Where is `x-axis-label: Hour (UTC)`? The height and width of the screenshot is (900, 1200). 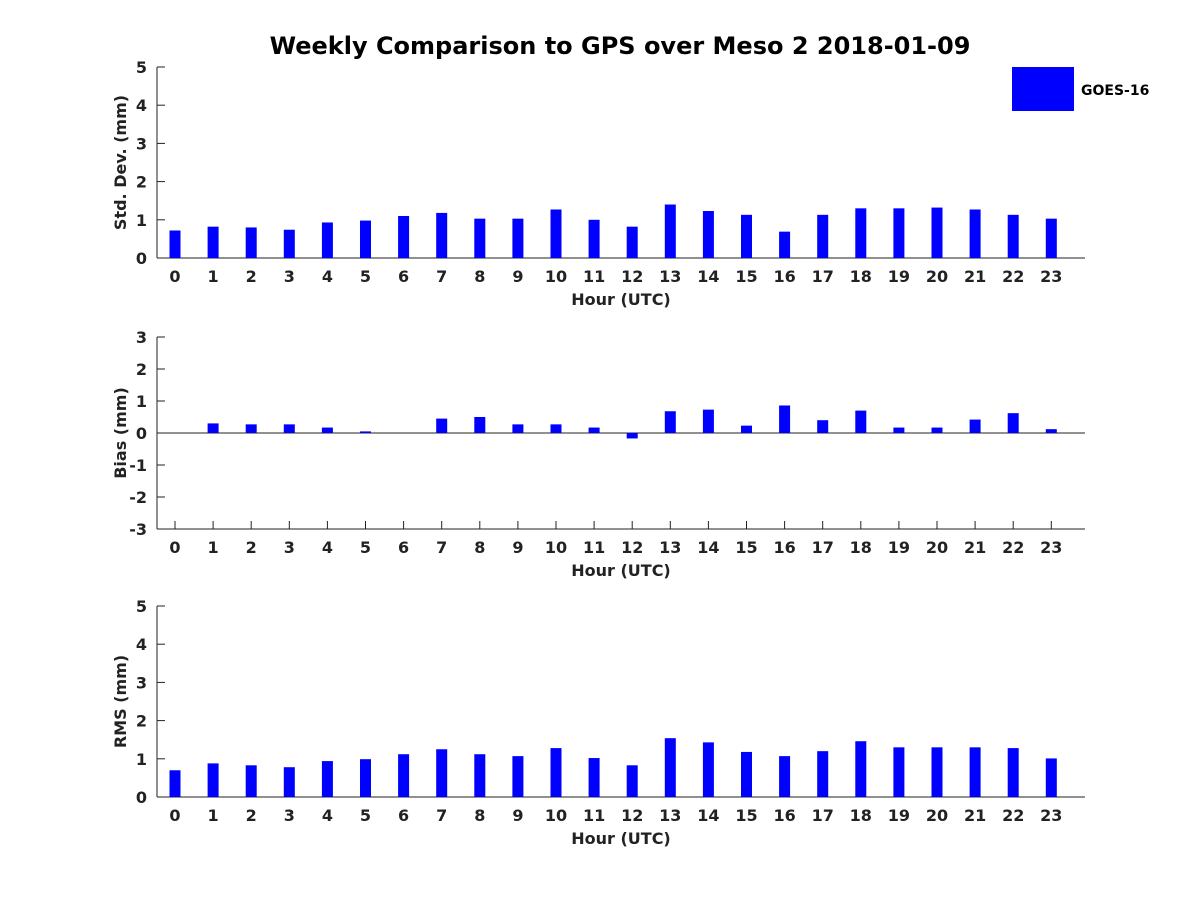 x-axis-label: Hour (UTC) is located at coordinates (621, 570).